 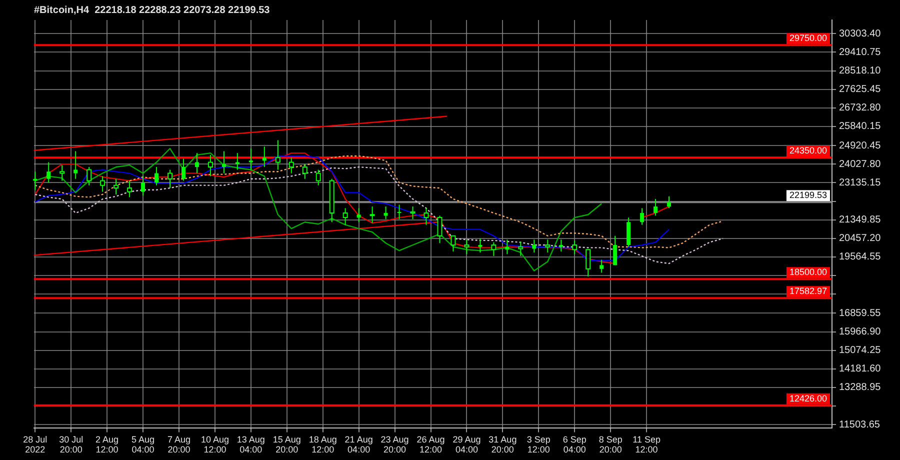 What do you see at coordinates (860, 220) in the screenshot?
I see `y-tick-label: 21349.85` at bounding box center [860, 220].